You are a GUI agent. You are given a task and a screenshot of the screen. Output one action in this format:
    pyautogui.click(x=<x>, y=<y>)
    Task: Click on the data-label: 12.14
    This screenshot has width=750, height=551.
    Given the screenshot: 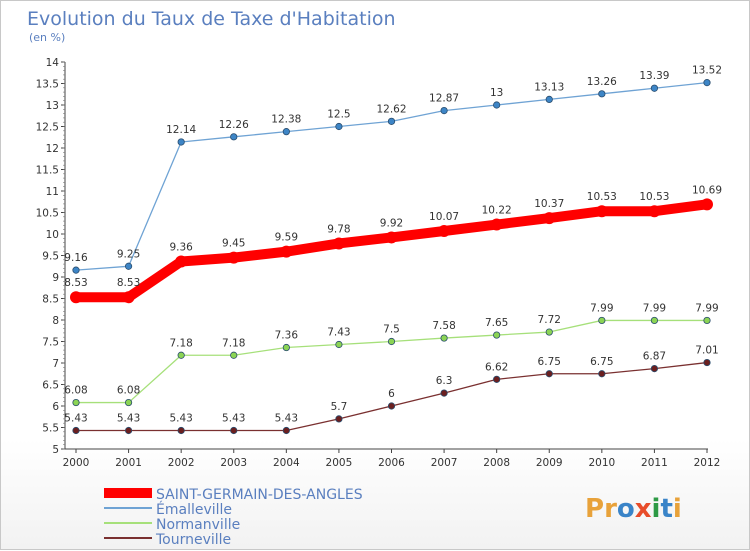 What is the action you would take?
    pyautogui.click(x=181, y=130)
    